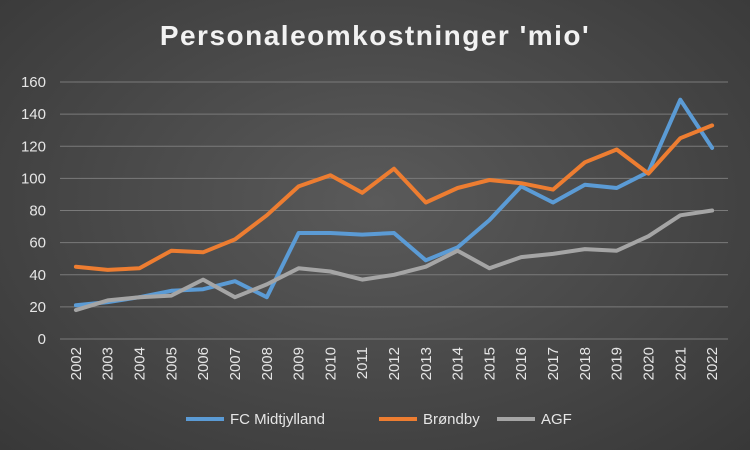  What do you see at coordinates (299, 363) in the screenshot?
I see `x-tick-label: 2009` at bounding box center [299, 363].